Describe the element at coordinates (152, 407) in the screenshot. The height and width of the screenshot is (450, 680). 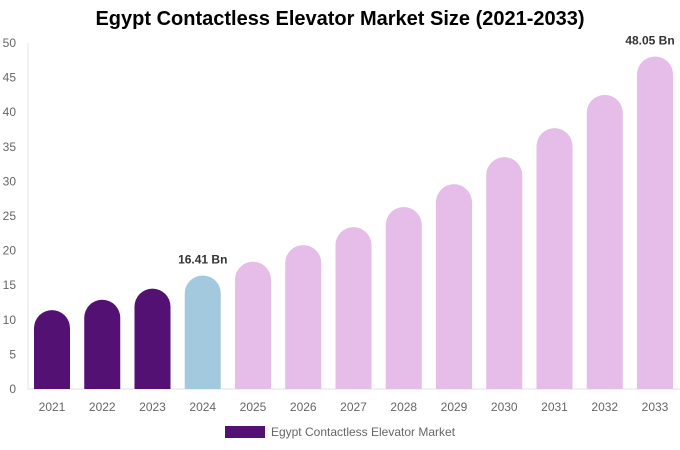
I see `x-tick-label: 2023` at that location.